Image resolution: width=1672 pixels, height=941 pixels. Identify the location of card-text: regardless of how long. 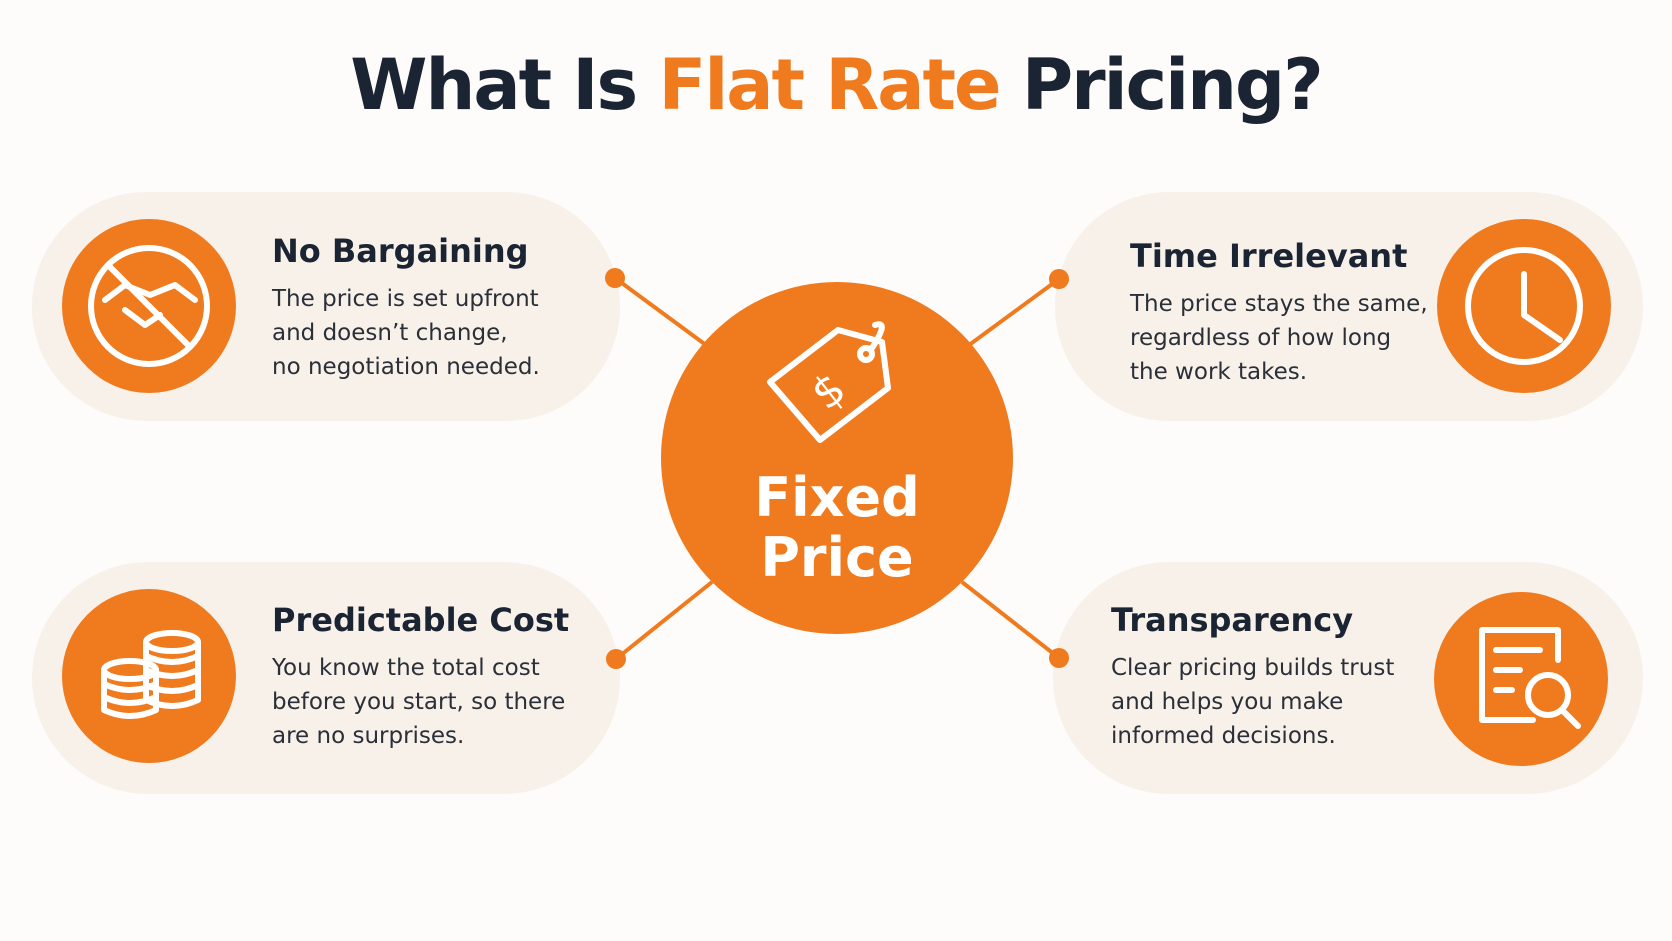
(1261, 338).